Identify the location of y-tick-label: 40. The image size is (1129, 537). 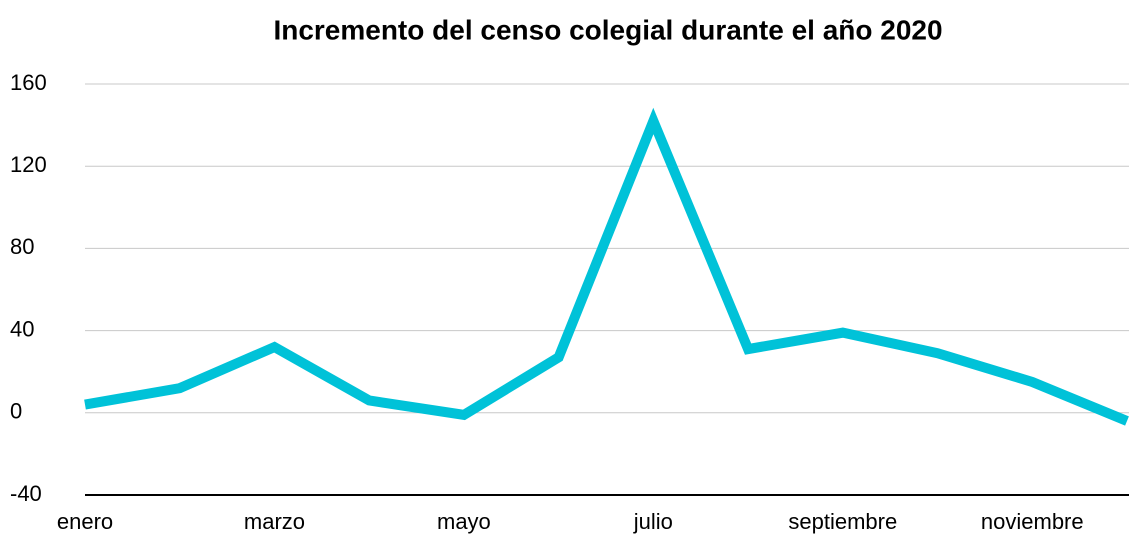
(22, 328).